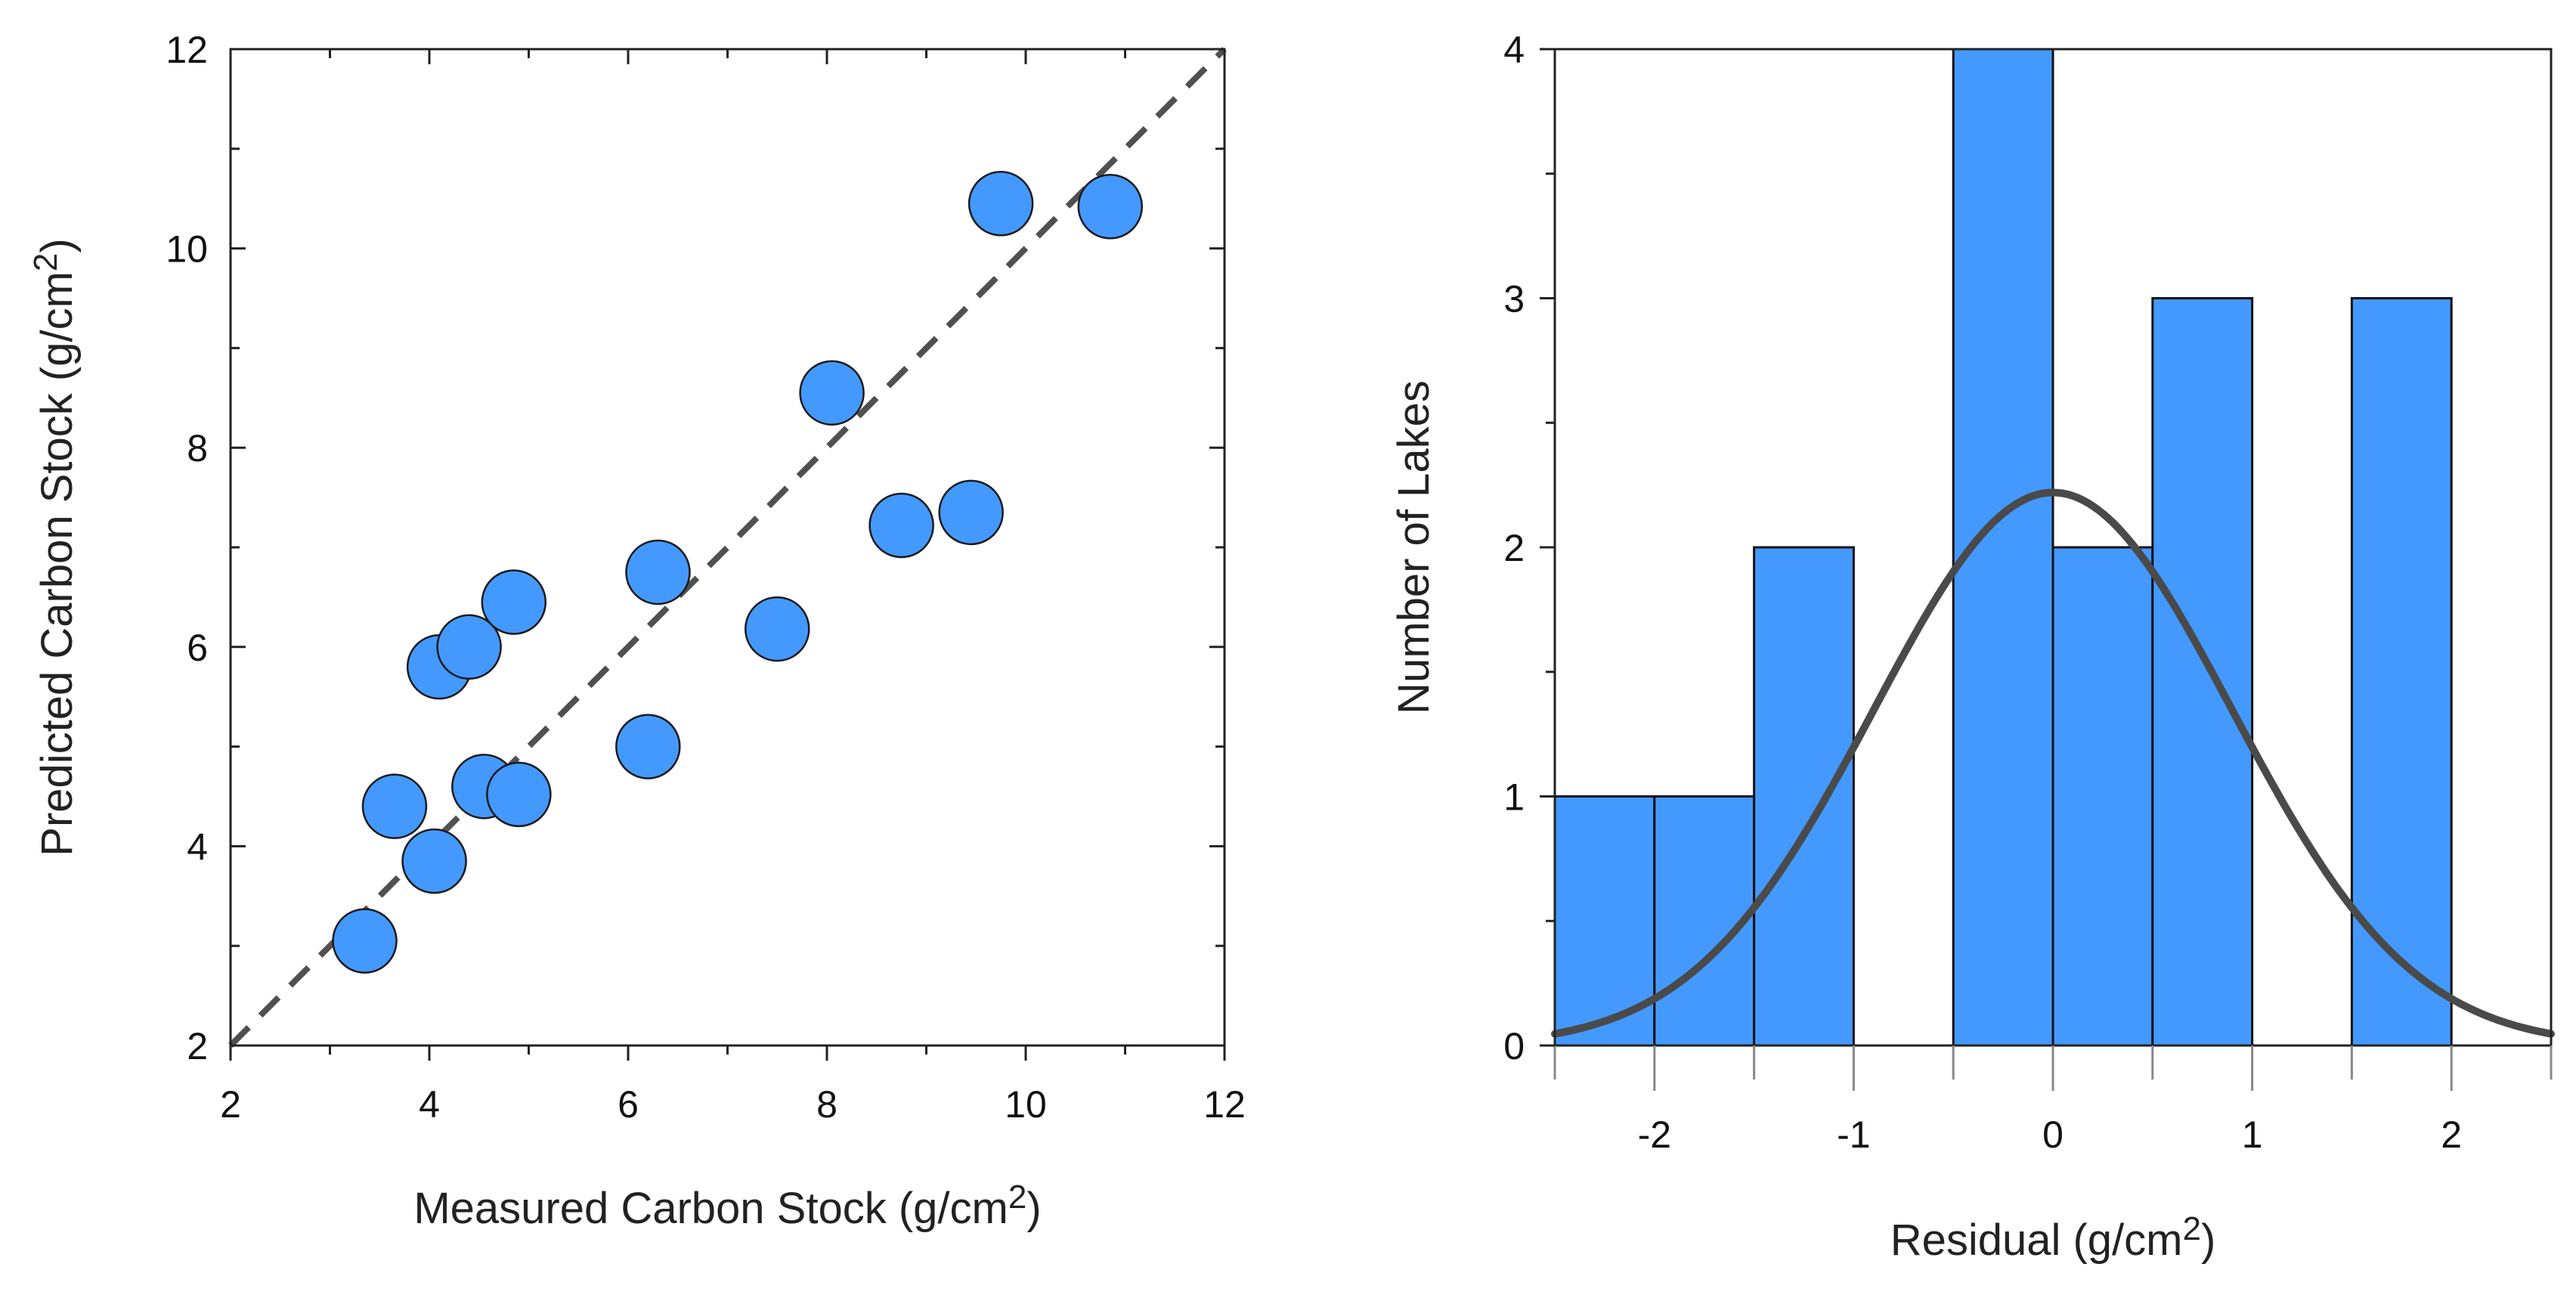  What do you see at coordinates (187, 249) in the screenshot?
I see `y-tick-label-10: 10` at bounding box center [187, 249].